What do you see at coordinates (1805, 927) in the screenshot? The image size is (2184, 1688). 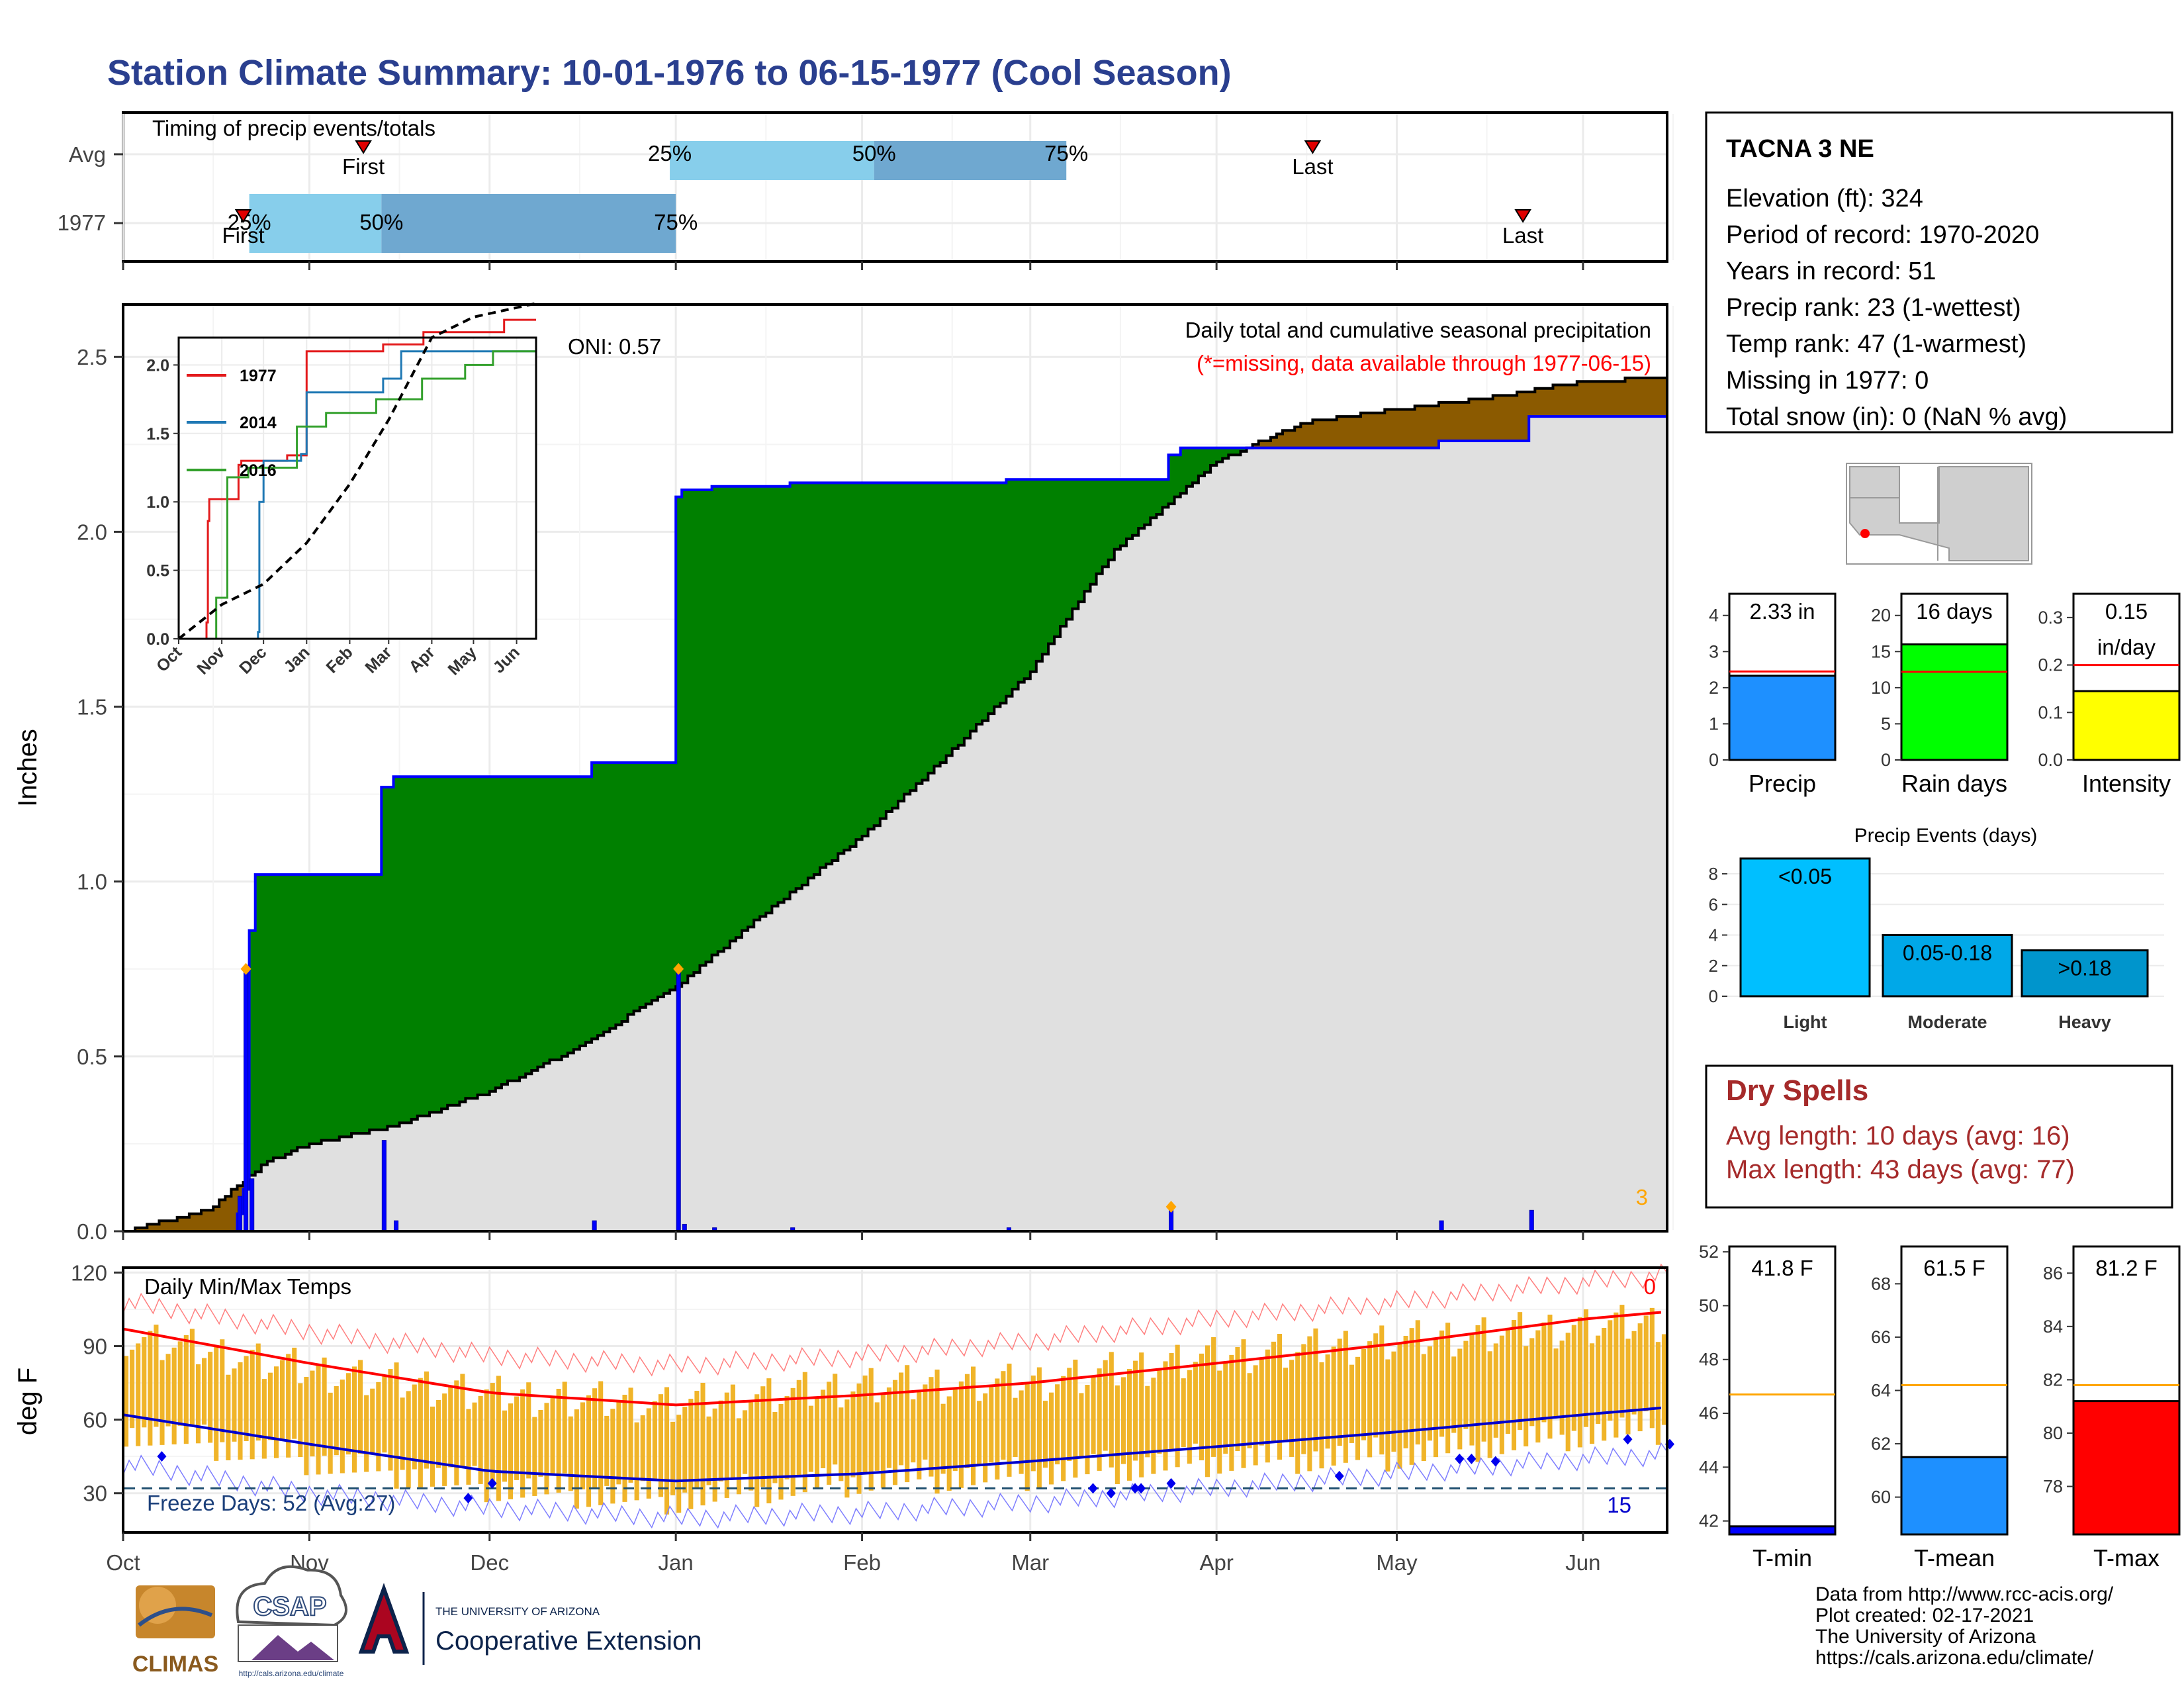 I see `events-bar` at bounding box center [1805, 927].